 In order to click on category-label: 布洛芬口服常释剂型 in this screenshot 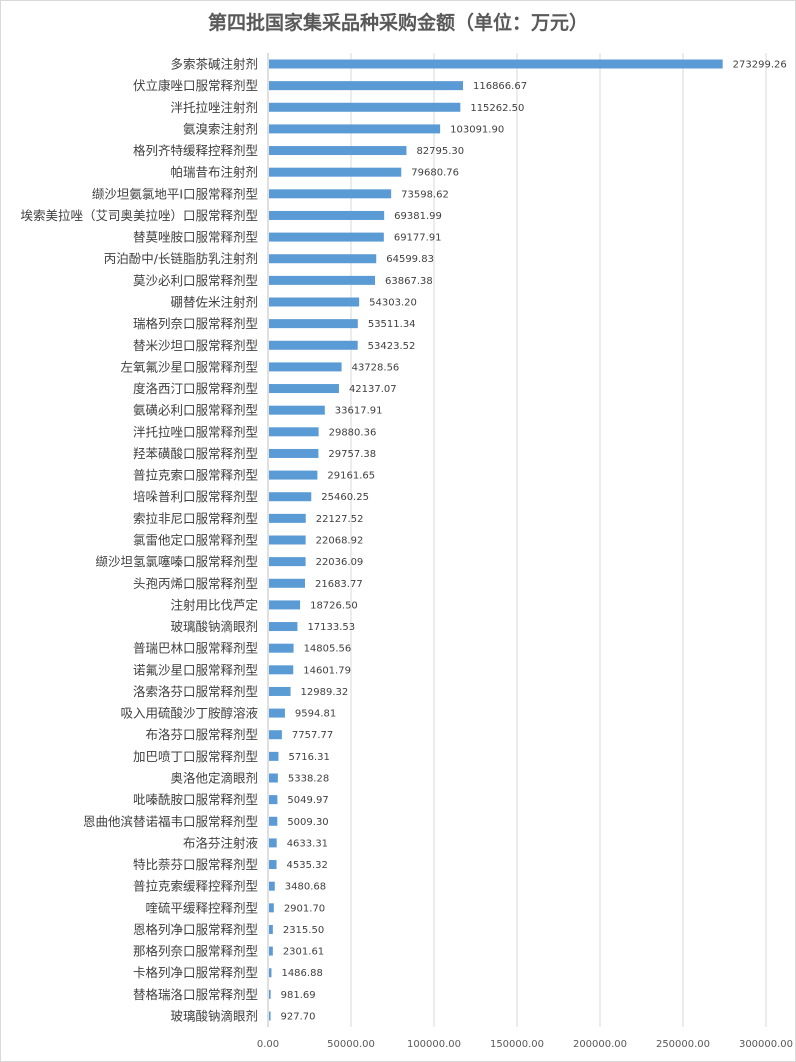, I will do `click(201, 734)`.